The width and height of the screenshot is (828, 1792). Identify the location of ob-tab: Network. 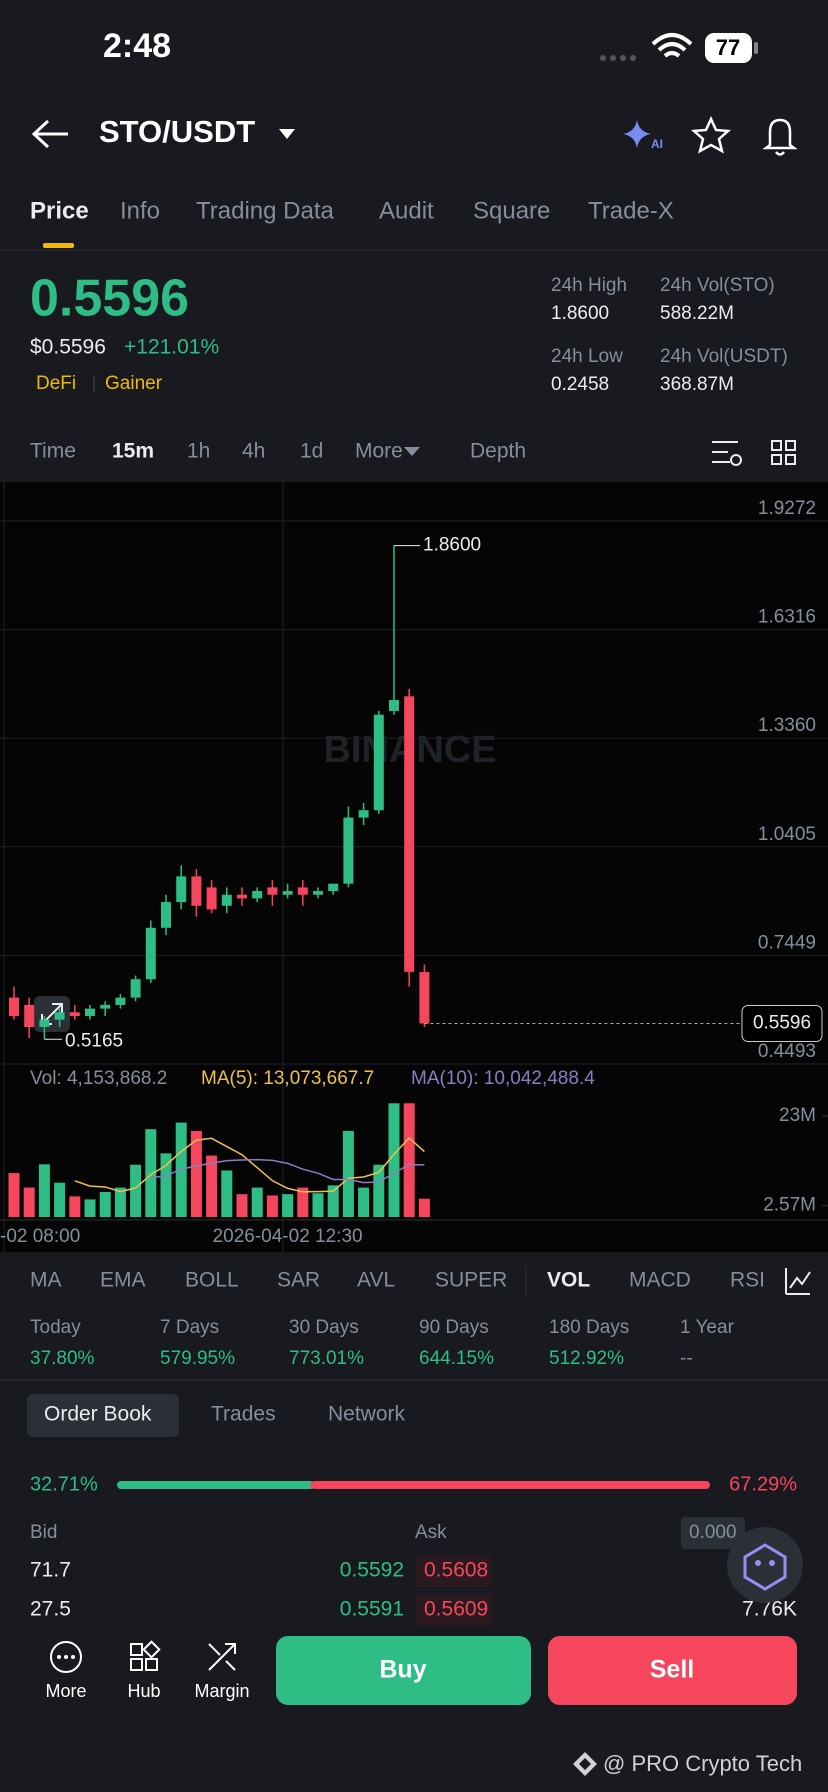
(367, 1414).